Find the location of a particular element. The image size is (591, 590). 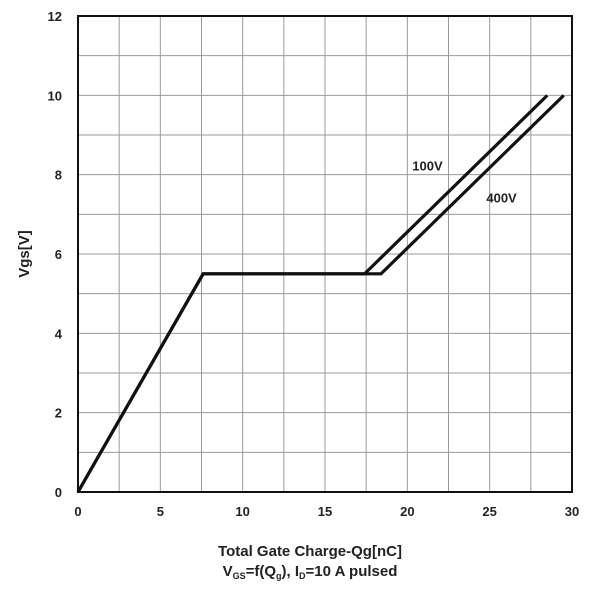

y-tick-label: 6 is located at coordinates (58, 254).